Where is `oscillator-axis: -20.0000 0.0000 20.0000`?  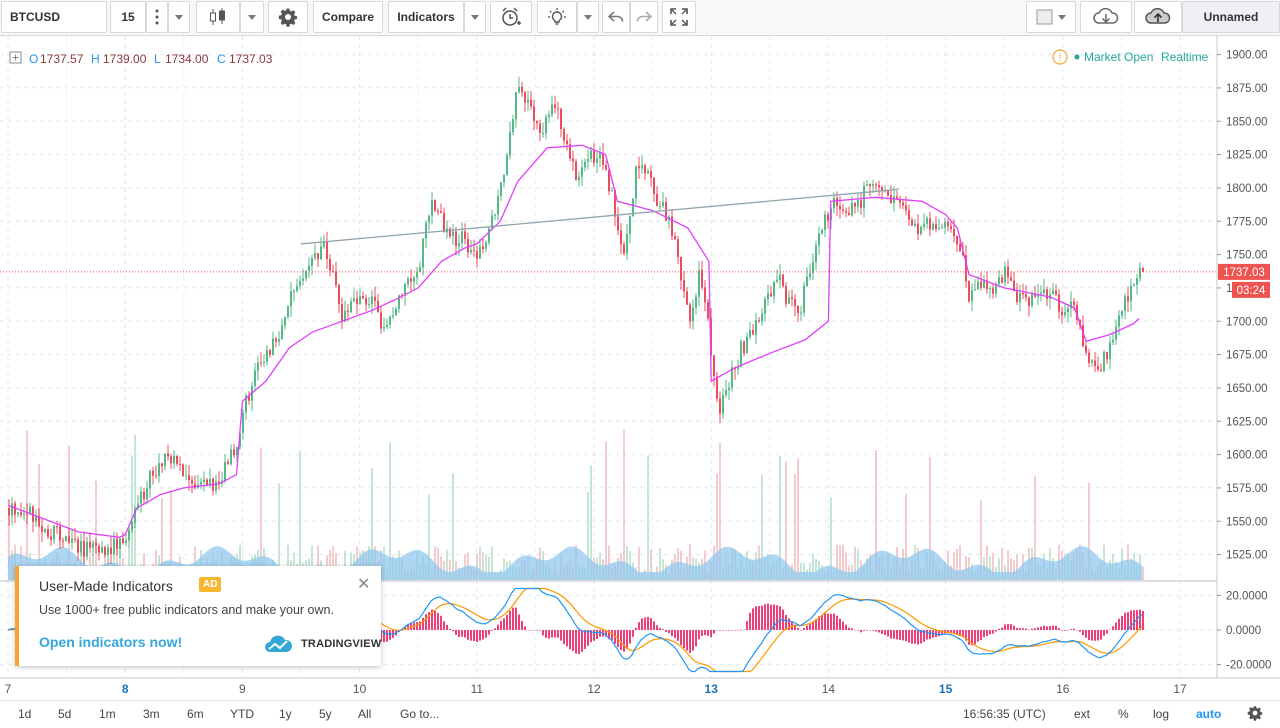 oscillator-axis: -20.0000 0.0000 20.0000 is located at coordinates (1244, 631).